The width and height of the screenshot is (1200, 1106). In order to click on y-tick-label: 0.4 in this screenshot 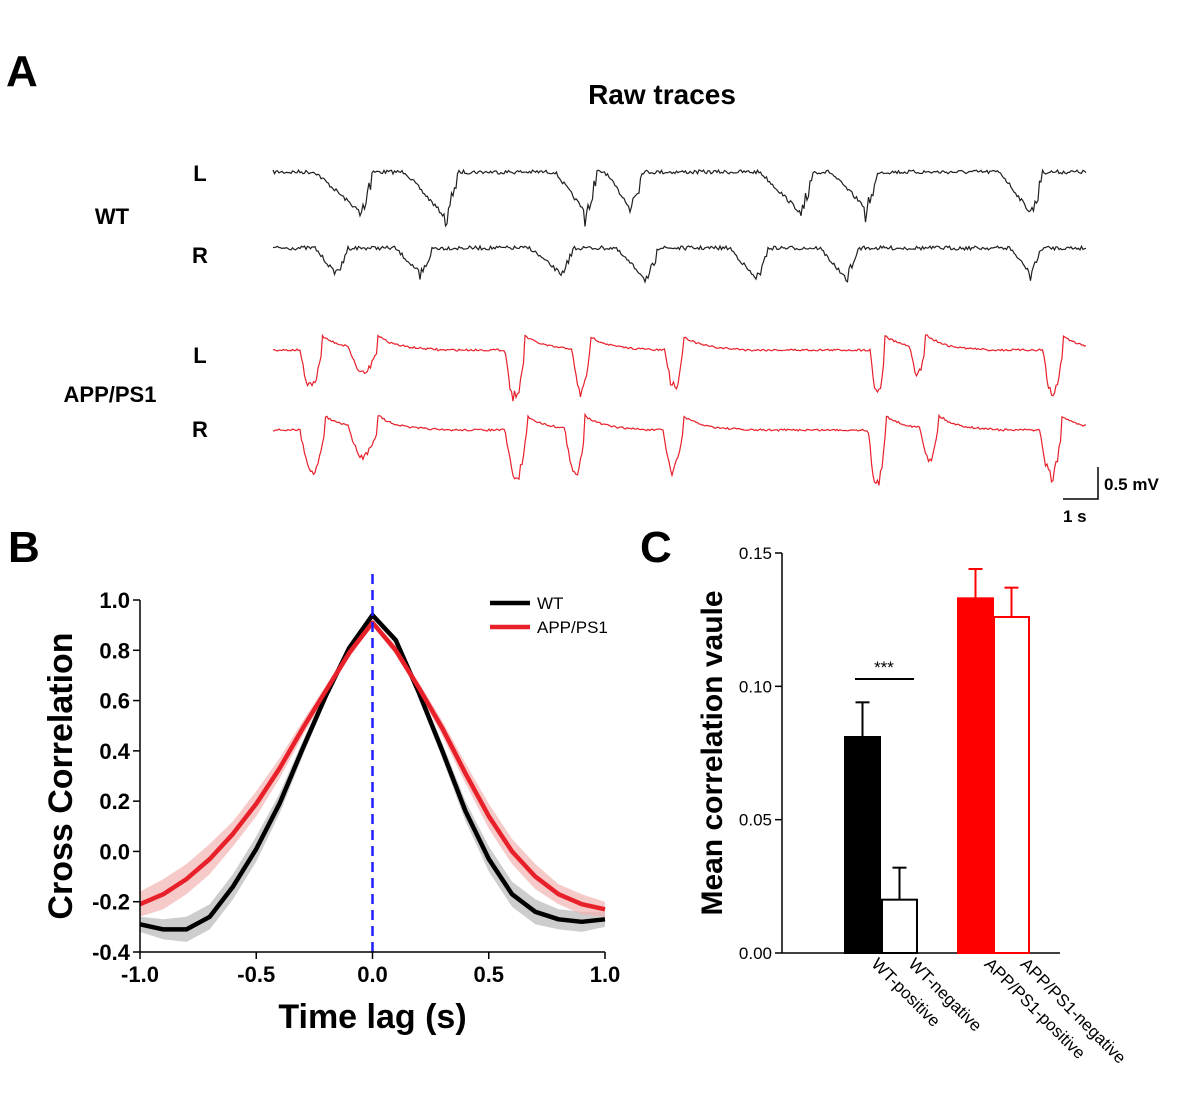, I will do `click(114, 751)`.